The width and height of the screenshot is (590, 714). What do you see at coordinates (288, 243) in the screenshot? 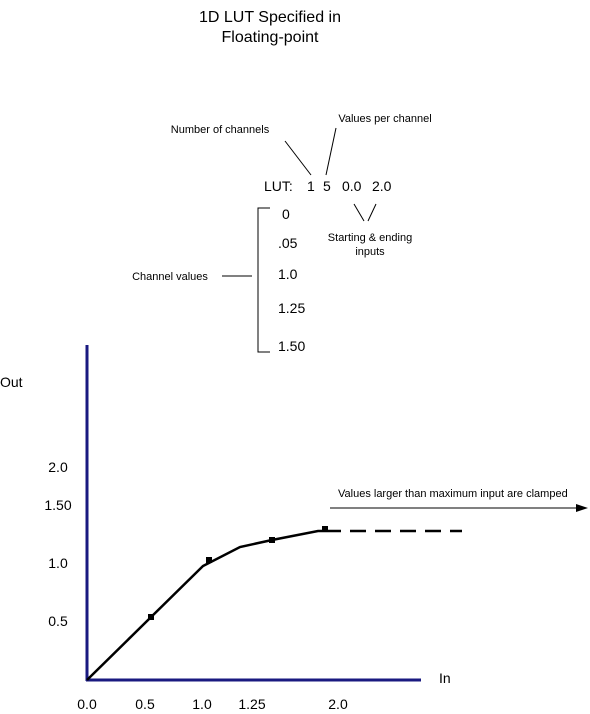
I see `channel-value: .05` at bounding box center [288, 243].